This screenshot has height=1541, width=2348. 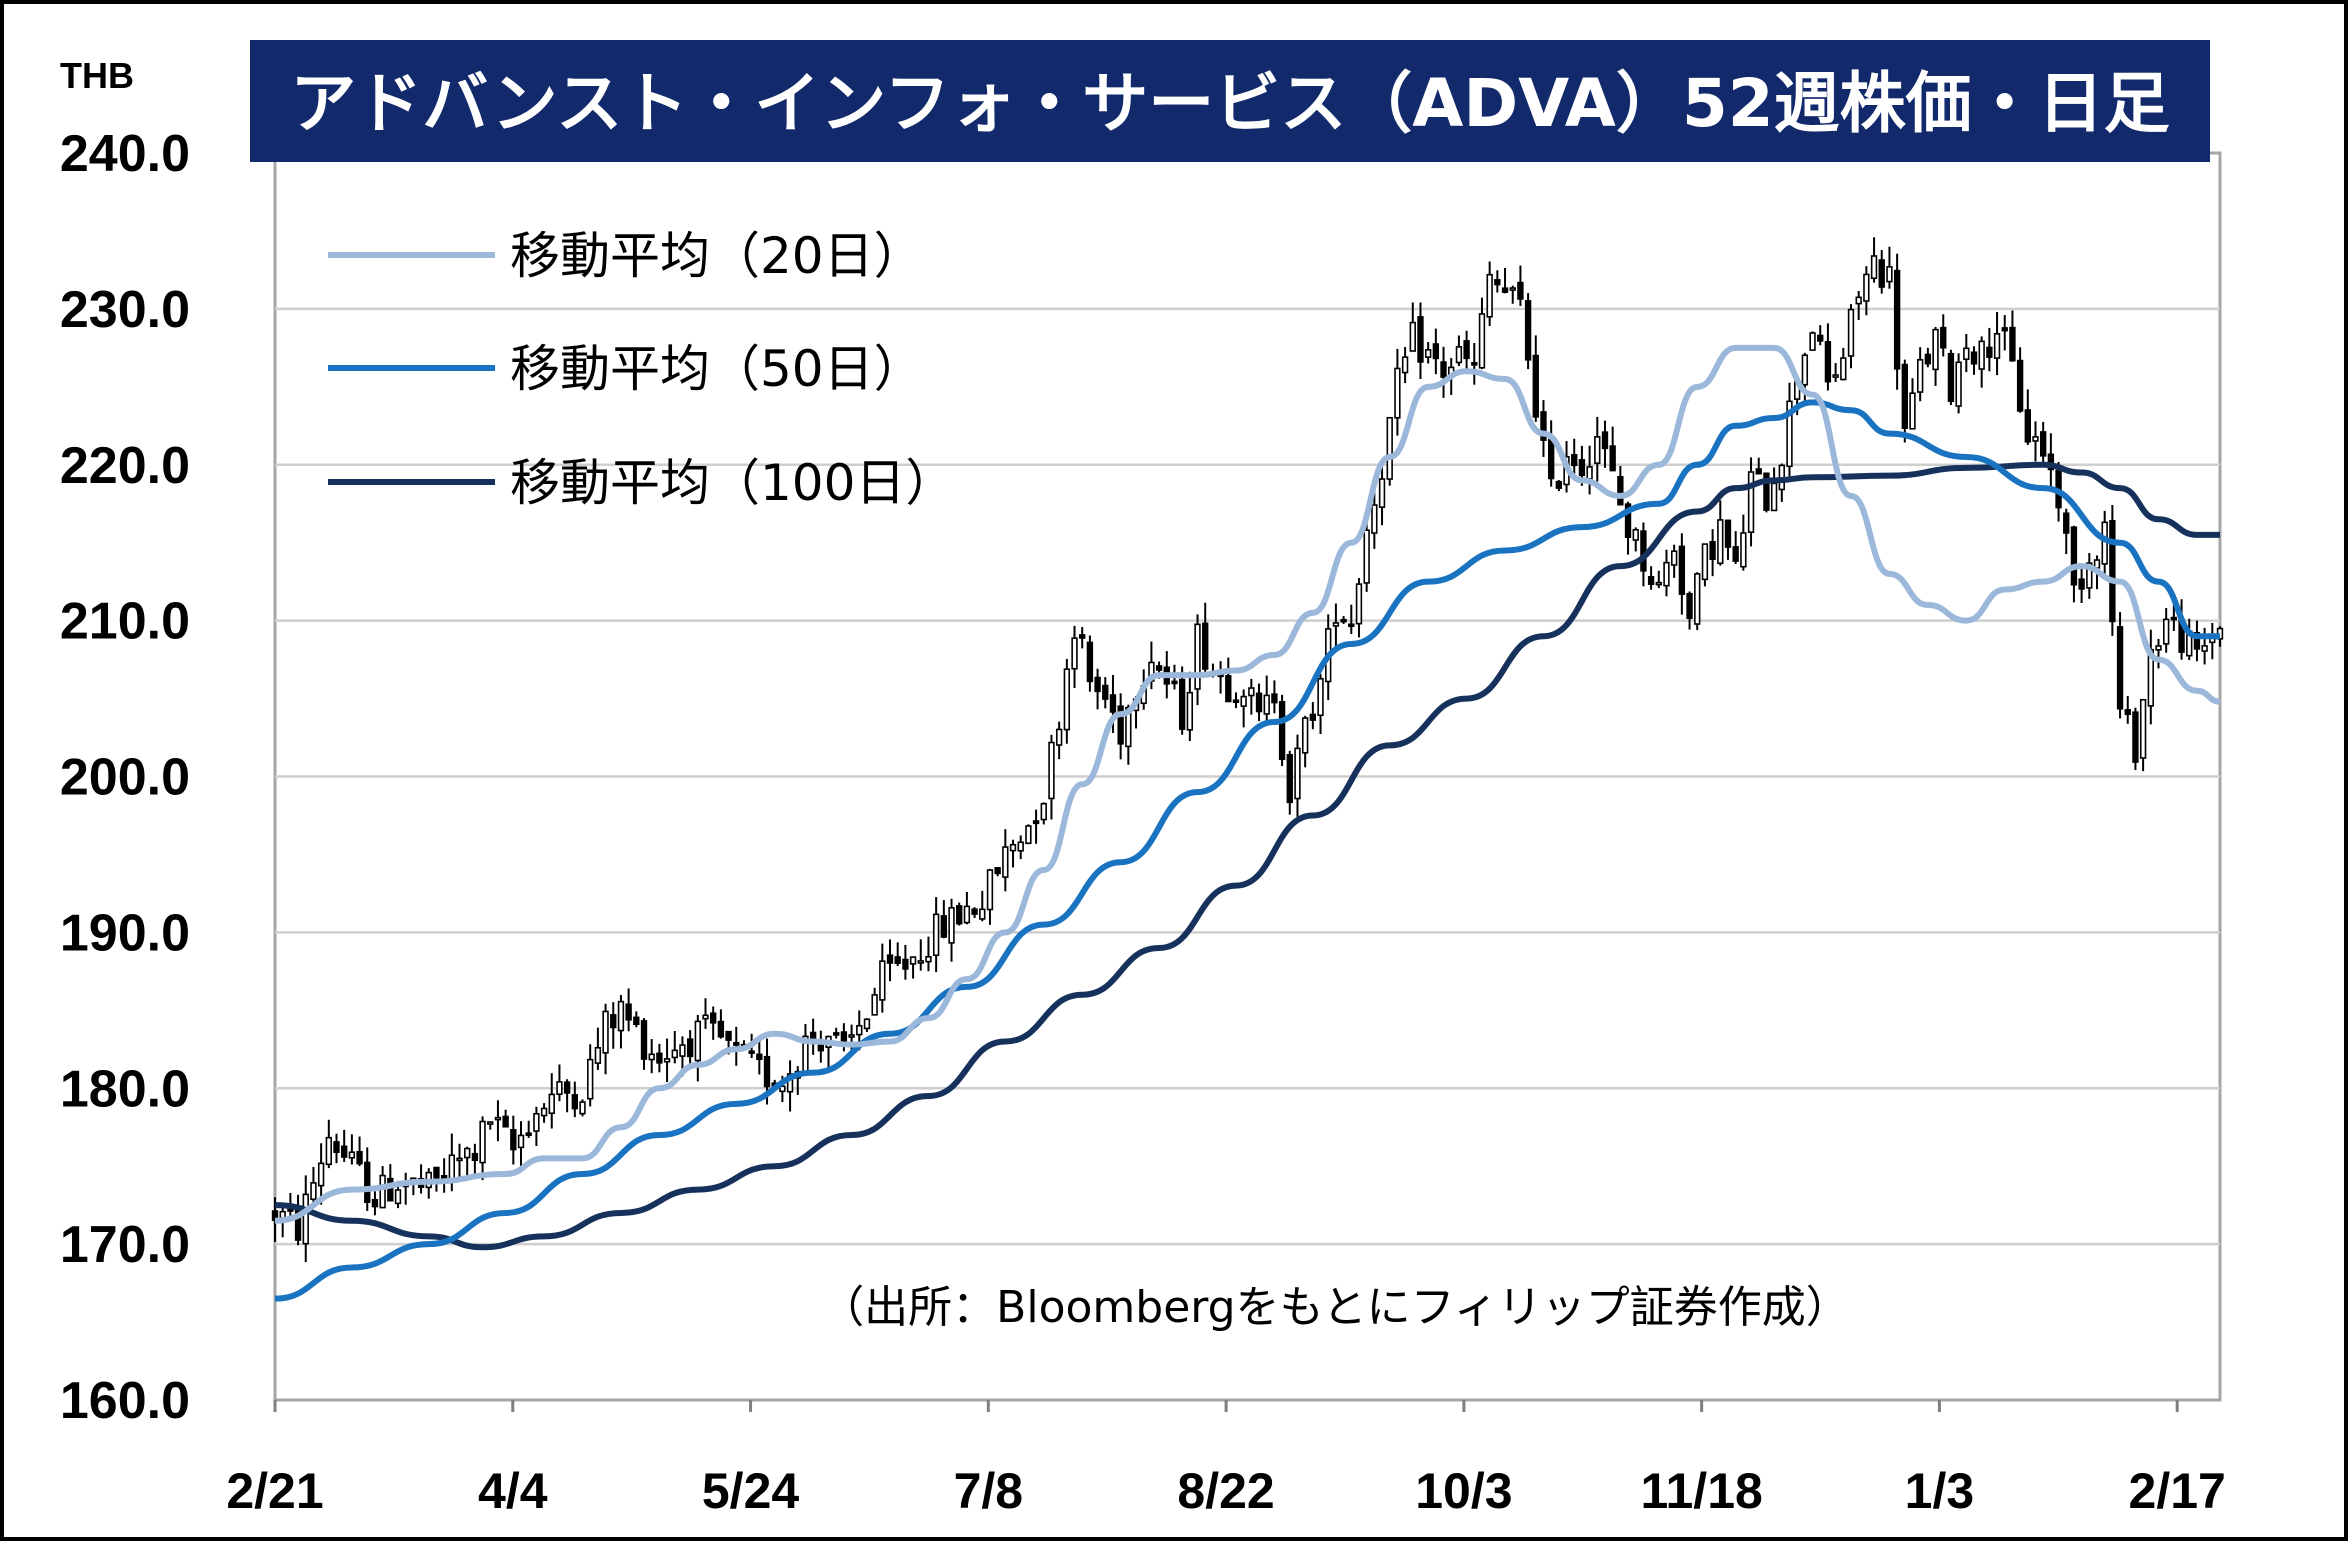 What do you see at coordinates (2177, 1491) in the screenshot?
I see `x-tick-label: 2/17` at bounding box center [2177, 1491].